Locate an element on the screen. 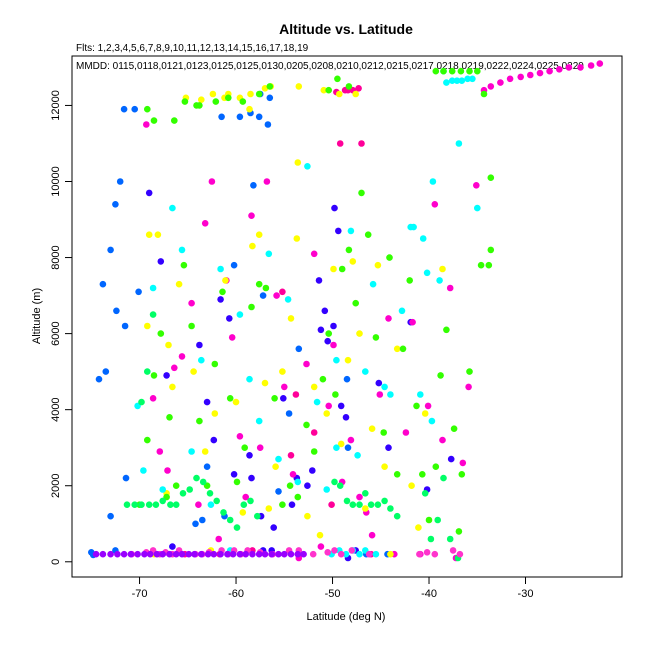 The image size is (650, 650). x-tick-label: -30 is located at coordinates (526, 594).